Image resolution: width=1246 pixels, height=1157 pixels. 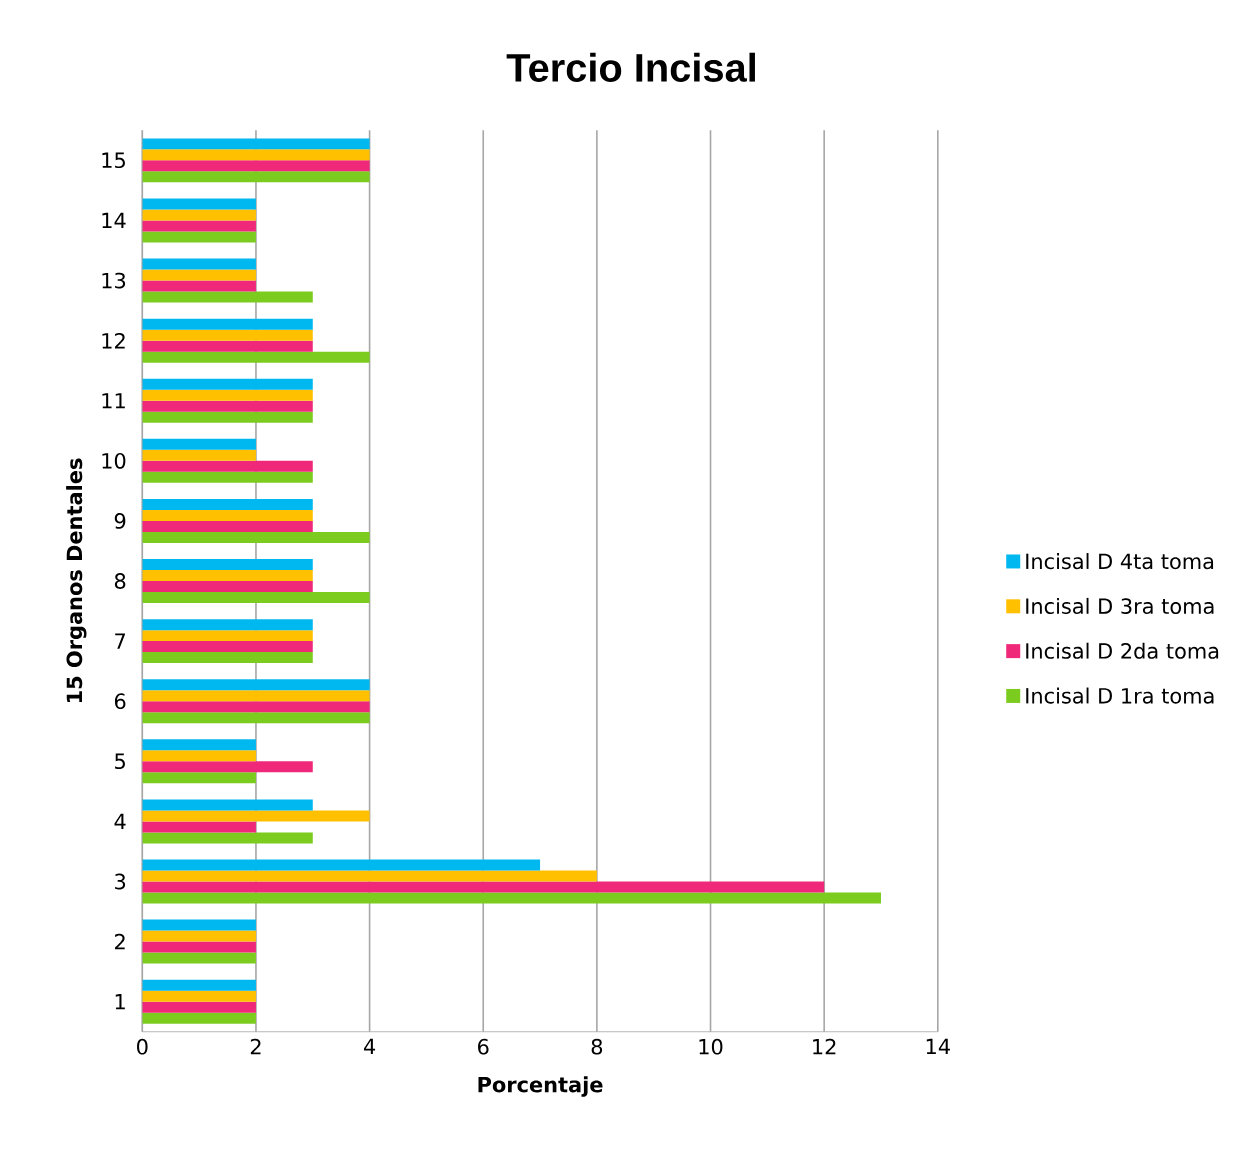 What do you see at coordinates (113, 340) in the screenshot?
I see `y-tick-label: 12` at bounding box center [113, 340].